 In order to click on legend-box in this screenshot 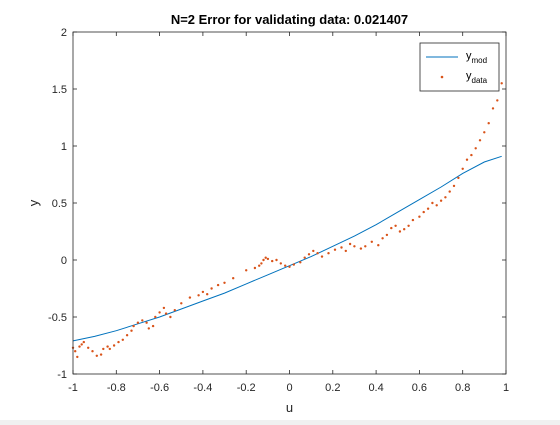, I will do `click(459, 67)`.